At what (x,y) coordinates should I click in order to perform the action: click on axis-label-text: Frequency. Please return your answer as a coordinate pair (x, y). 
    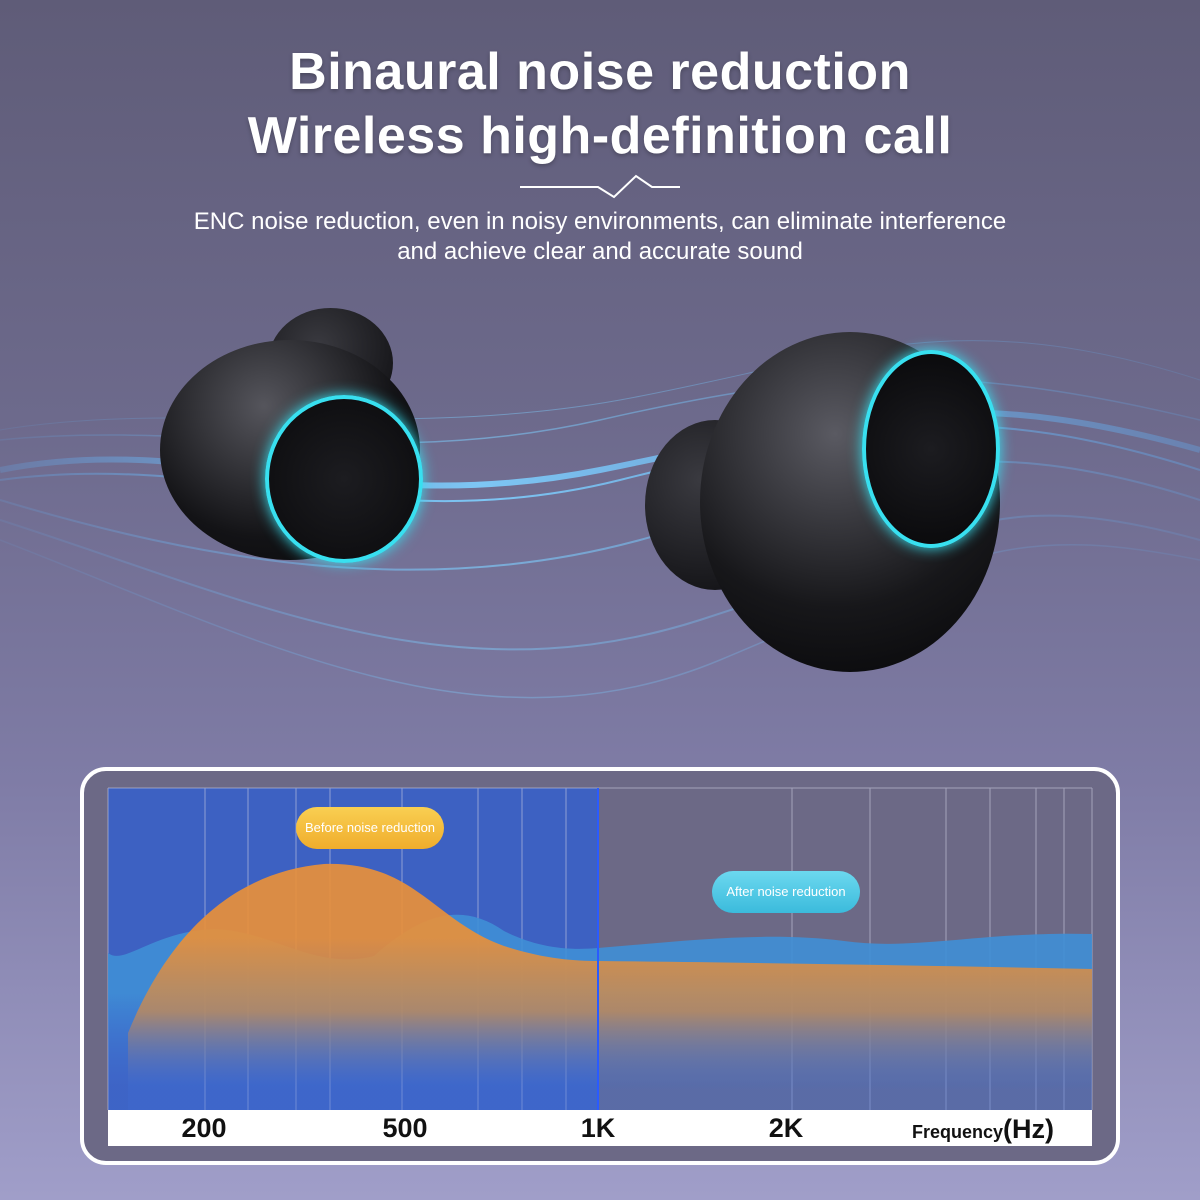
    Looking at the image, I should click on (957, 1132).